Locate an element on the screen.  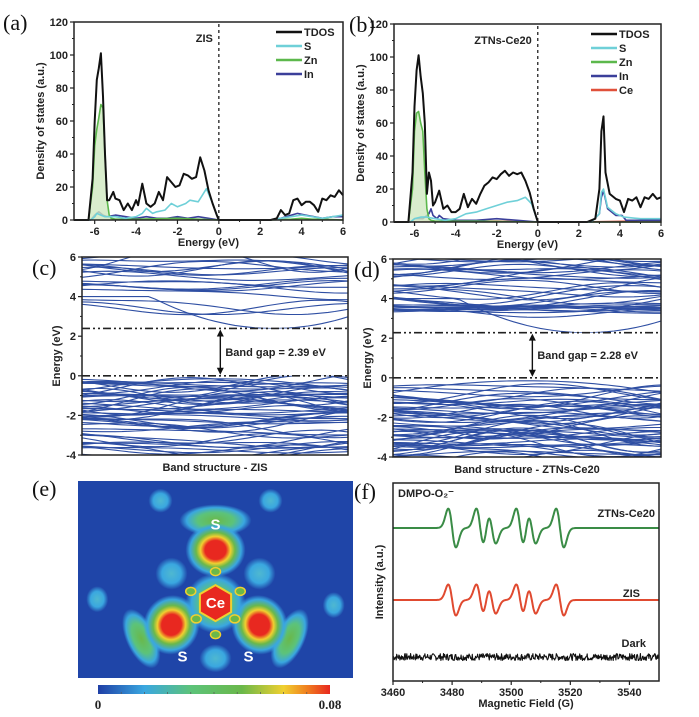
series-line-tdos is located at coordinates (528, 138).